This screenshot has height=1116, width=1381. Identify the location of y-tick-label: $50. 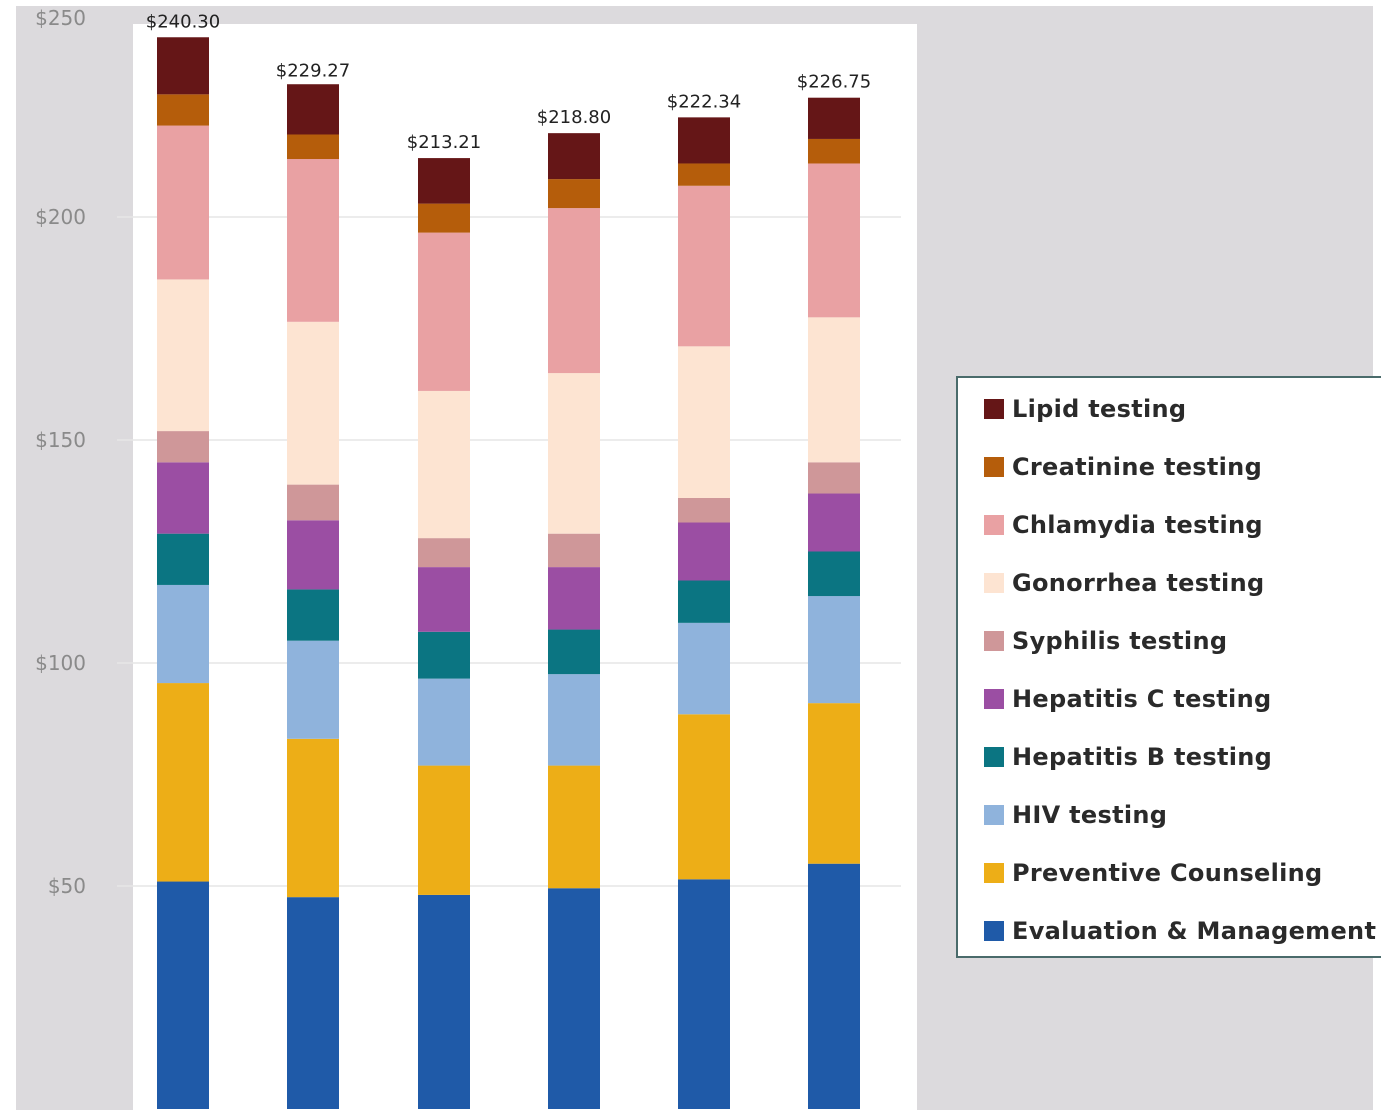
(67, 886).